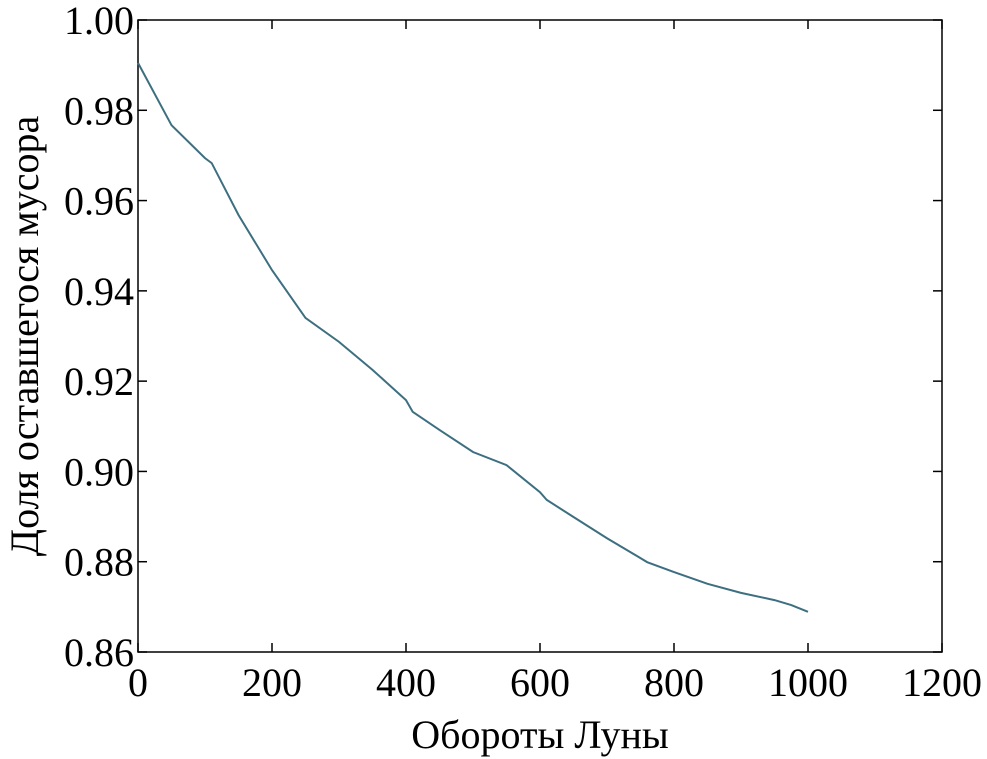 This screenshot has height=759, width=987. What do you see at coordinates (406, 682) in the screenshot?
I see `x-tick-label: 400` at bounding box center [406, 682].